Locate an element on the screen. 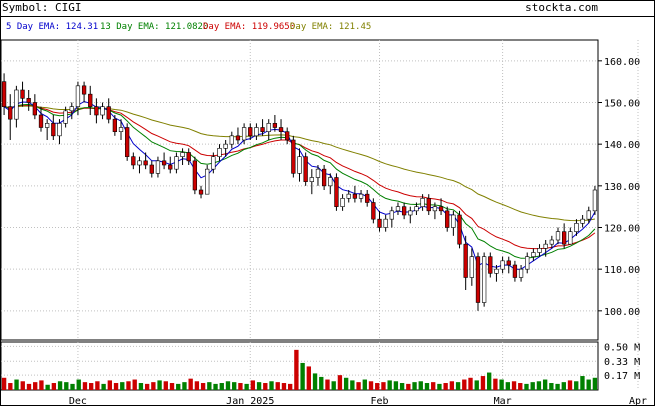  volume-plot-frame is located at coordinates (299, 366).